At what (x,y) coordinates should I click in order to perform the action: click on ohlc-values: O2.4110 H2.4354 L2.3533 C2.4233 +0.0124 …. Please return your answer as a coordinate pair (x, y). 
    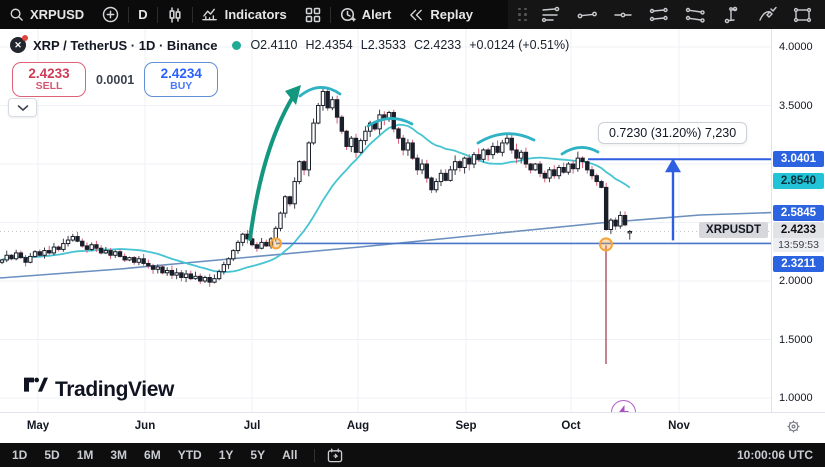
    Looking at the image, I should click on (409, 45).